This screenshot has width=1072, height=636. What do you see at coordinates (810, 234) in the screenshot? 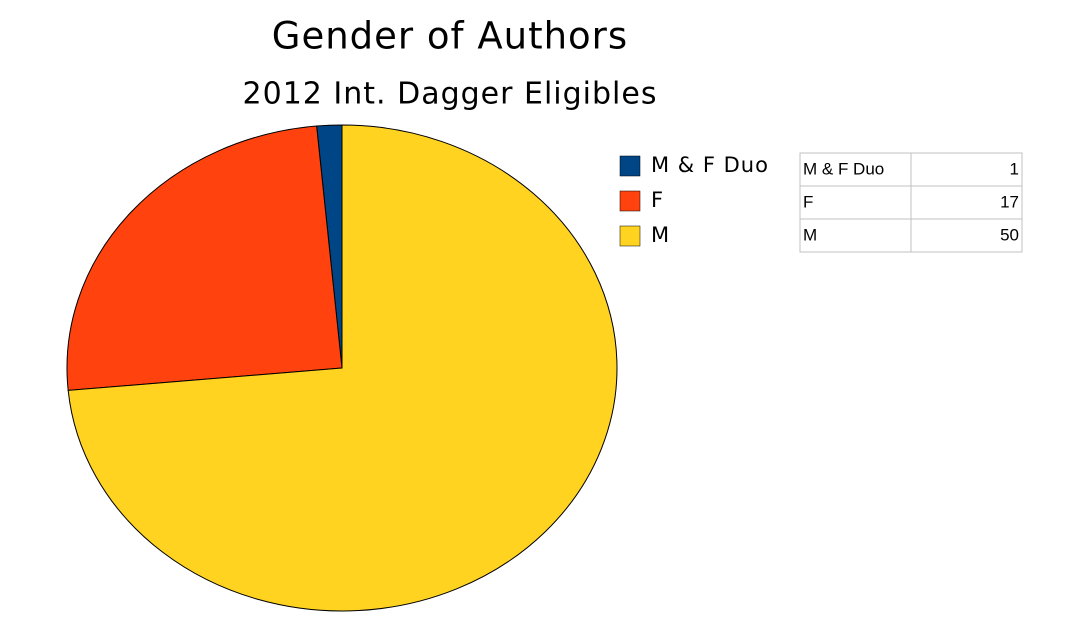
I see `table-category: M` at bounding box center [810, 234].